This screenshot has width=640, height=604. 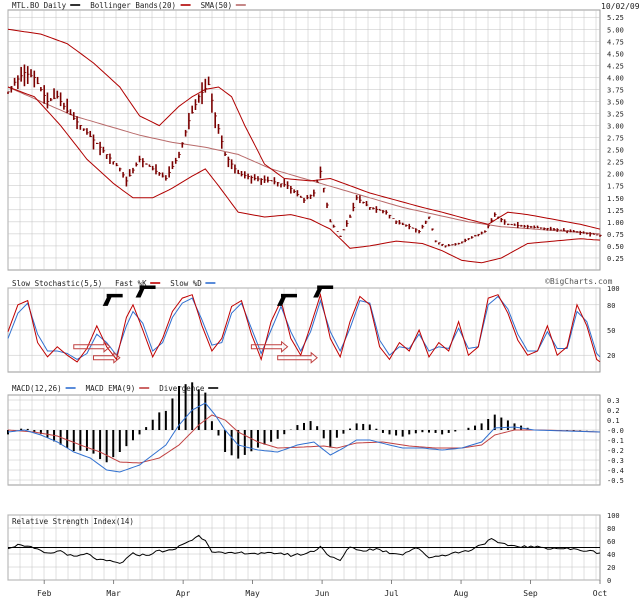 What do you see at coordinates (73, 521) in the screenshot?
I see `rsi-legend-label-0: Relative Strength Index(14)` at bounding box center [73, 521].